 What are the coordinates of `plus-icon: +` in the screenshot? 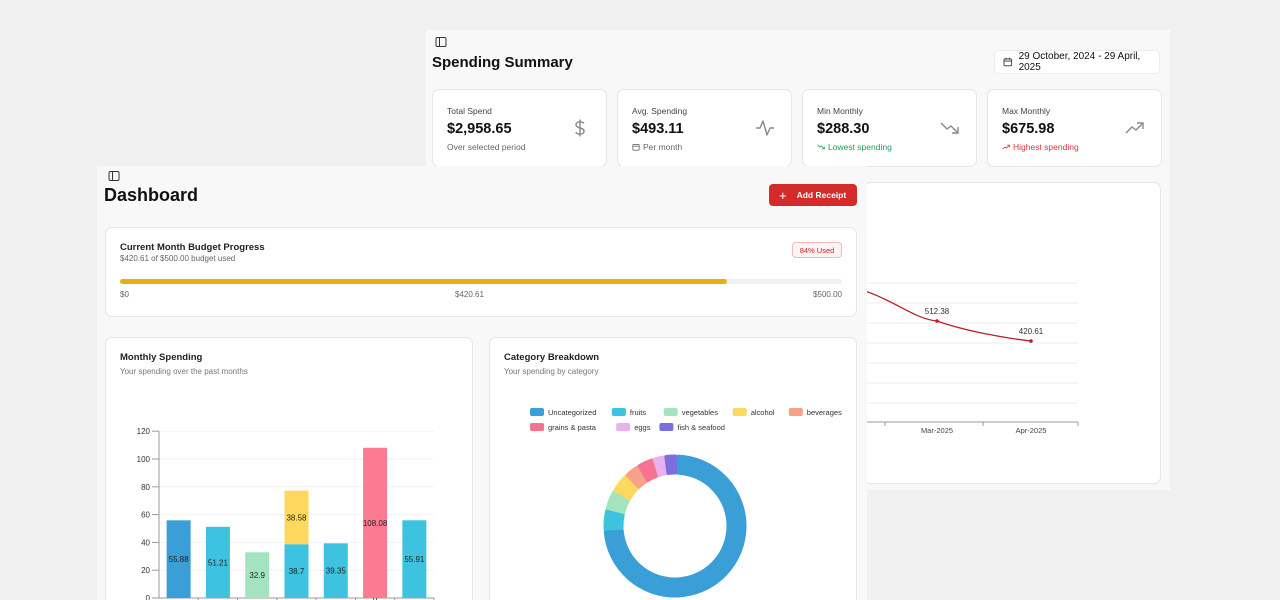 It's located at (783, 195).